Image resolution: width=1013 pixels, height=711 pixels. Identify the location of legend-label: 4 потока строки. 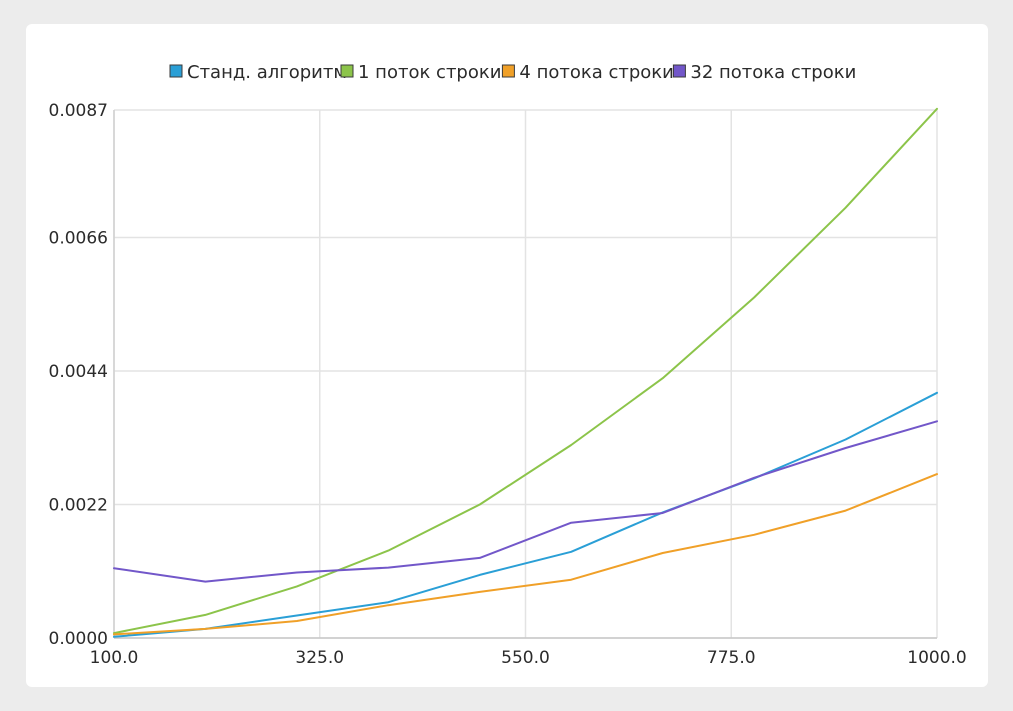
(596, 72).